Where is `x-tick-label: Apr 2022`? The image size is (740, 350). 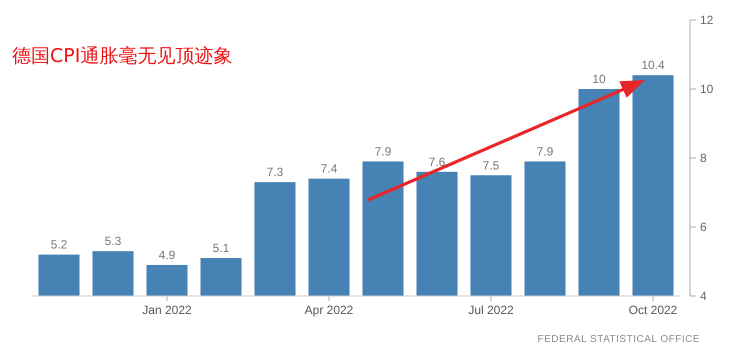
x-tick-label: Apr 2022 is located at coordinates (329, 310).